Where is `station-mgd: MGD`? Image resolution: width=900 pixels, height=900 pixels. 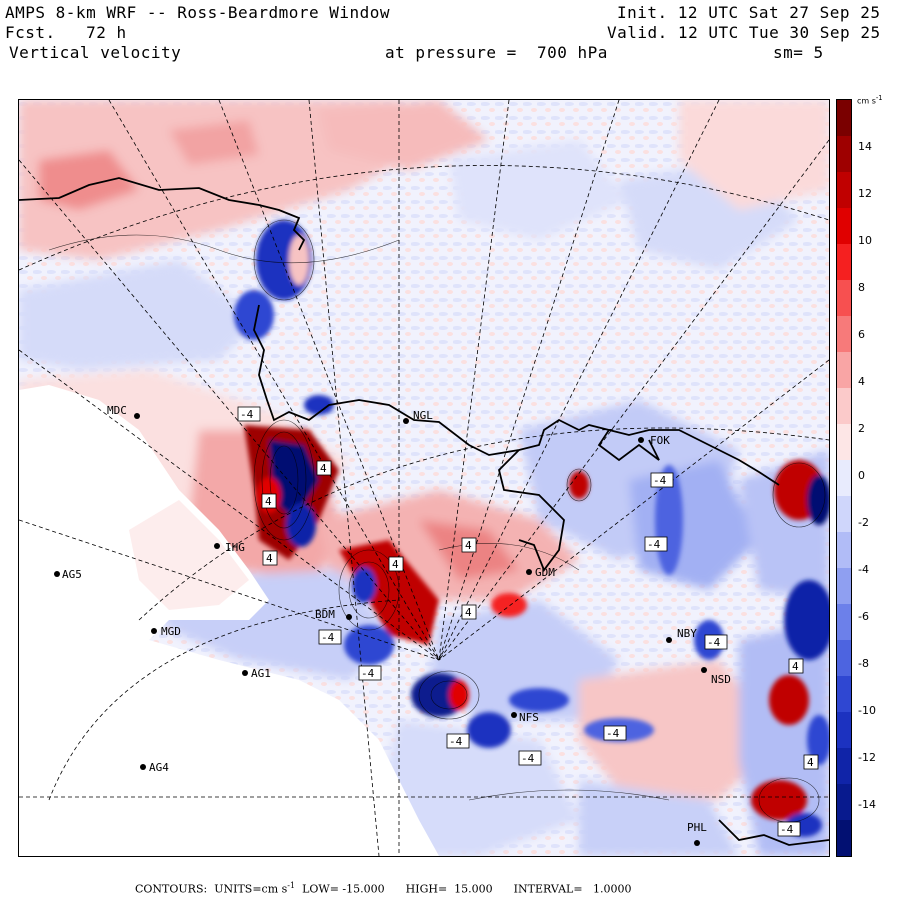
station-mgd: MGD is located at coordinates (166, 631).